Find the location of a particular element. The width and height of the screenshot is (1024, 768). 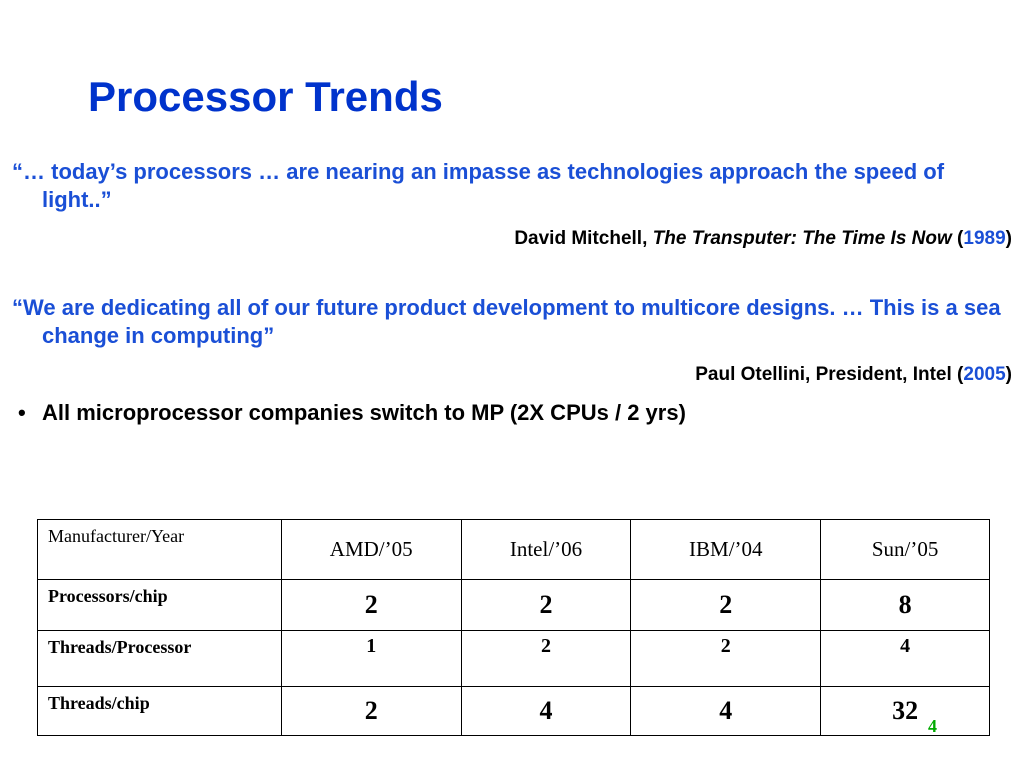

attribution-year: 1989 is located at coordinates (984, 238).